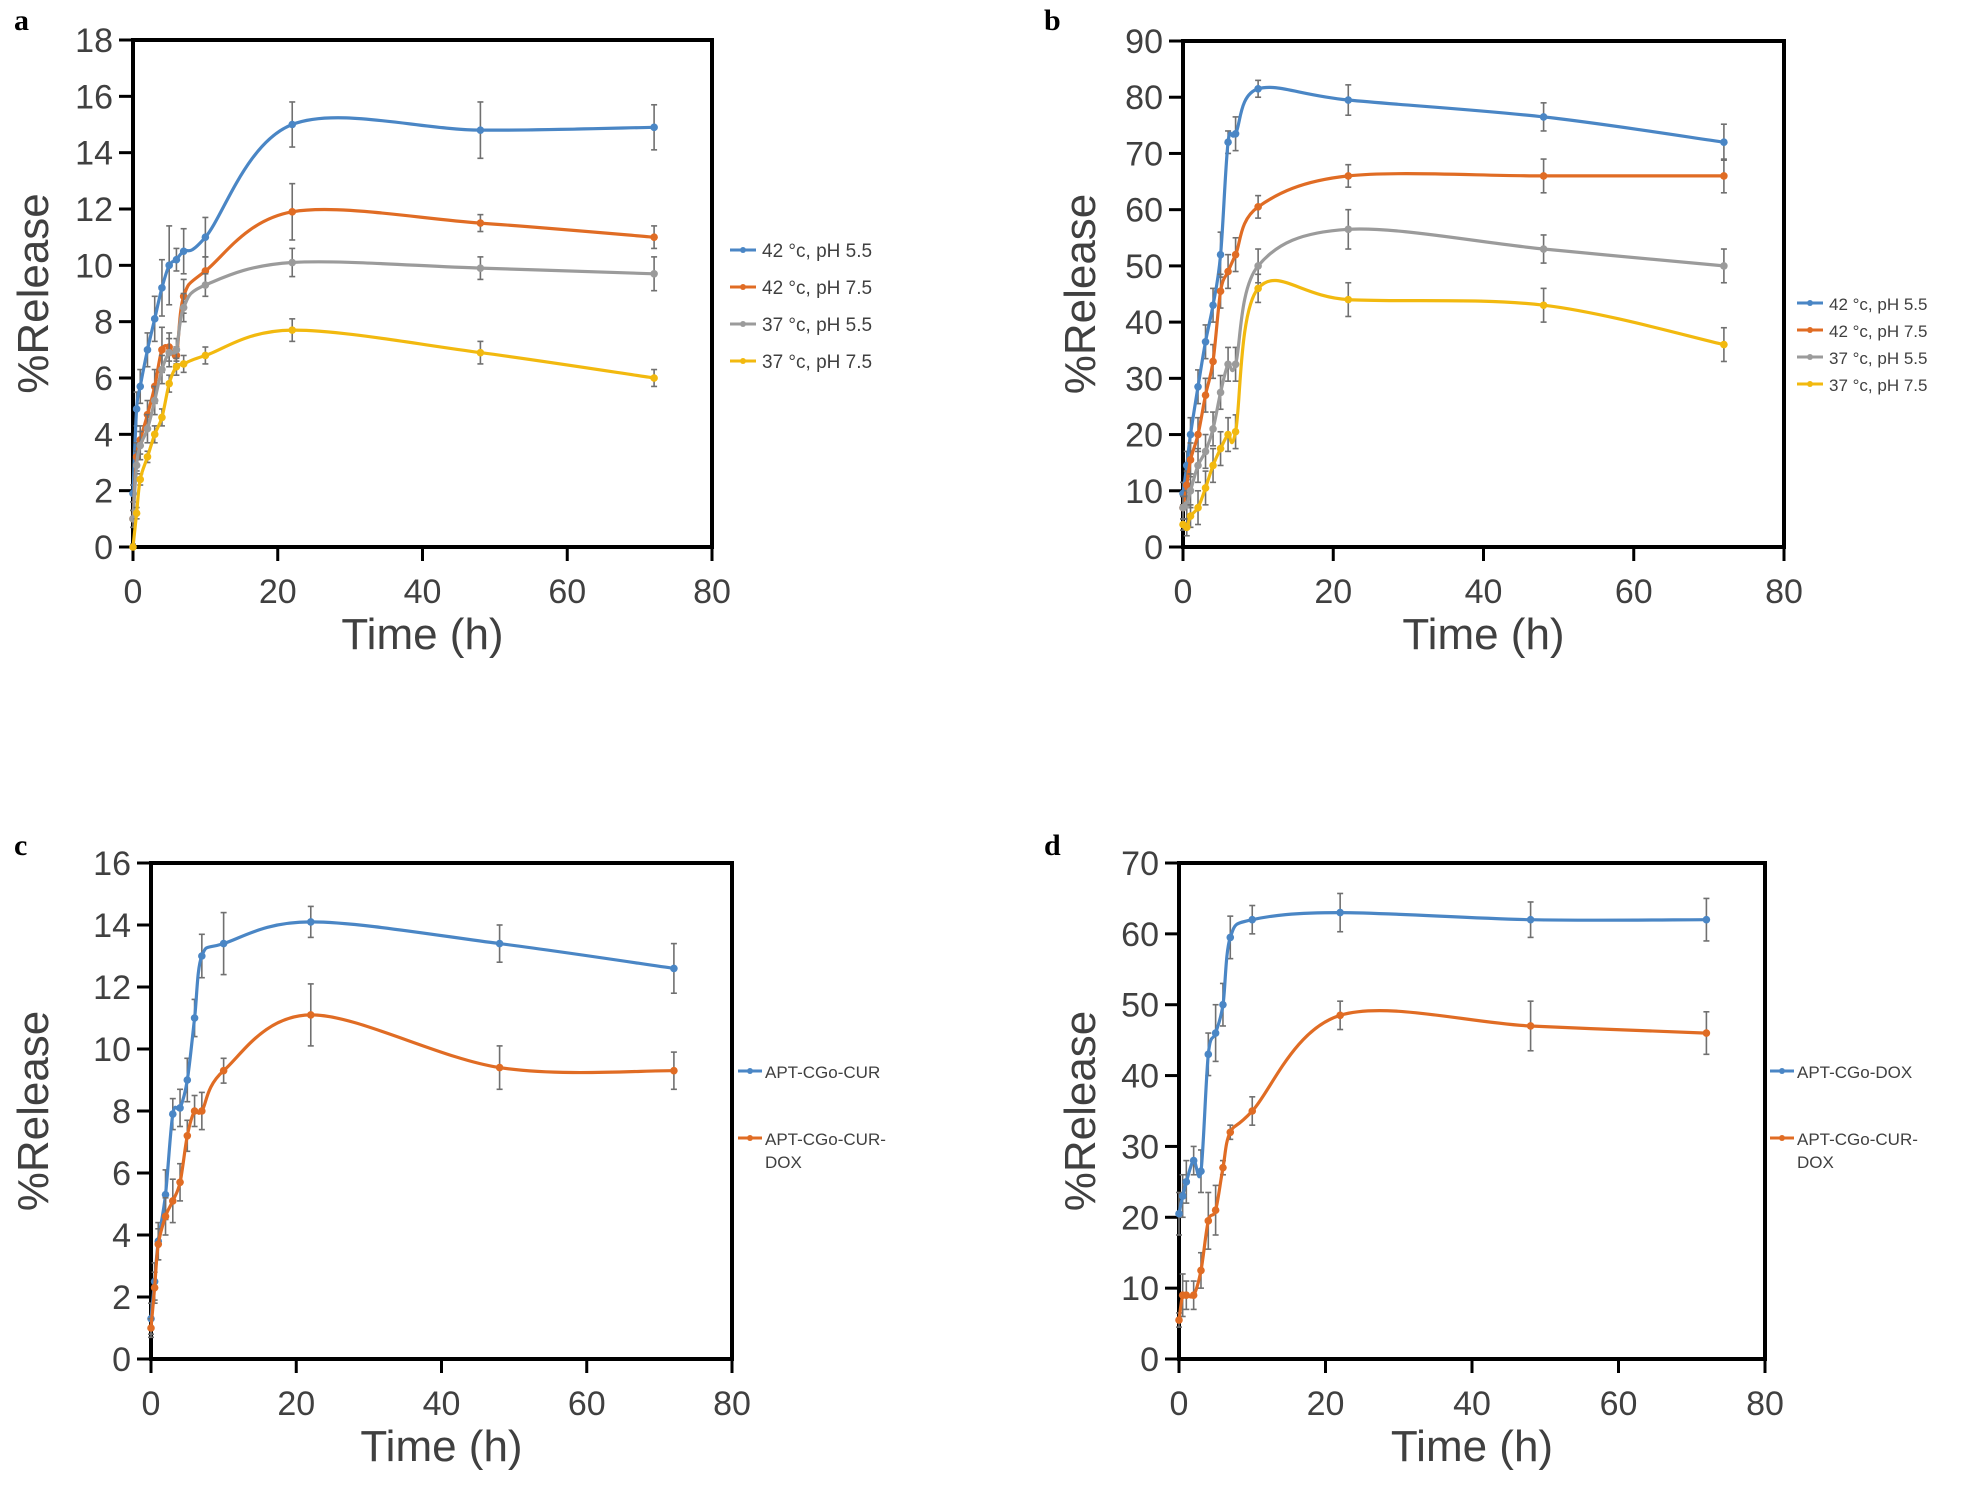  What do you see at coordinates (1854, 1072) in the screenshot?
I see `legend-label: APT-CGo-DOX` at bounding box center [1854, 1072].